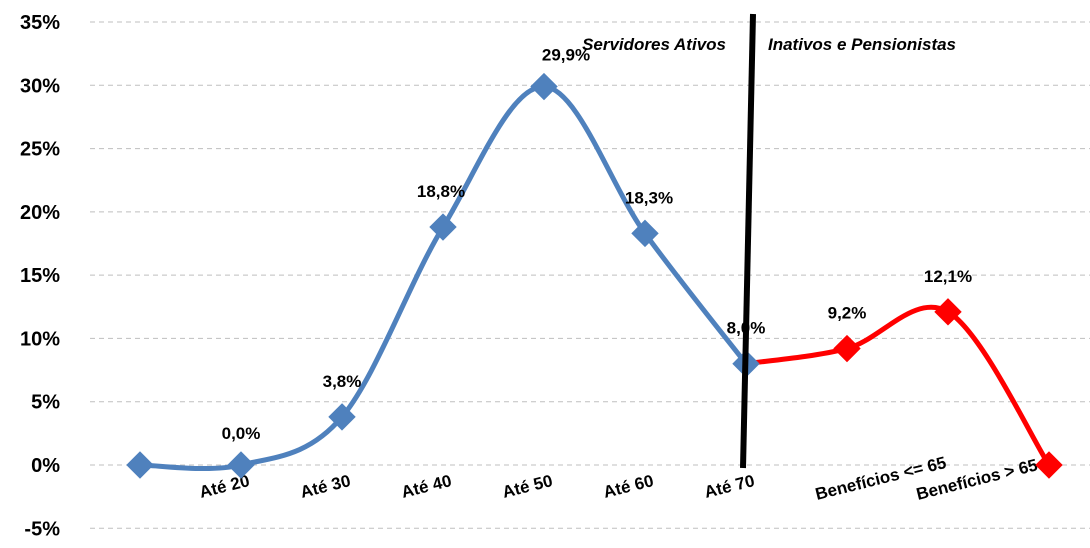 The height and width of the screenshot is (548, 1090). Describe the element at coordinates (40, 150) in the screenshot. I see `y-tick-label: 25%` at that location.